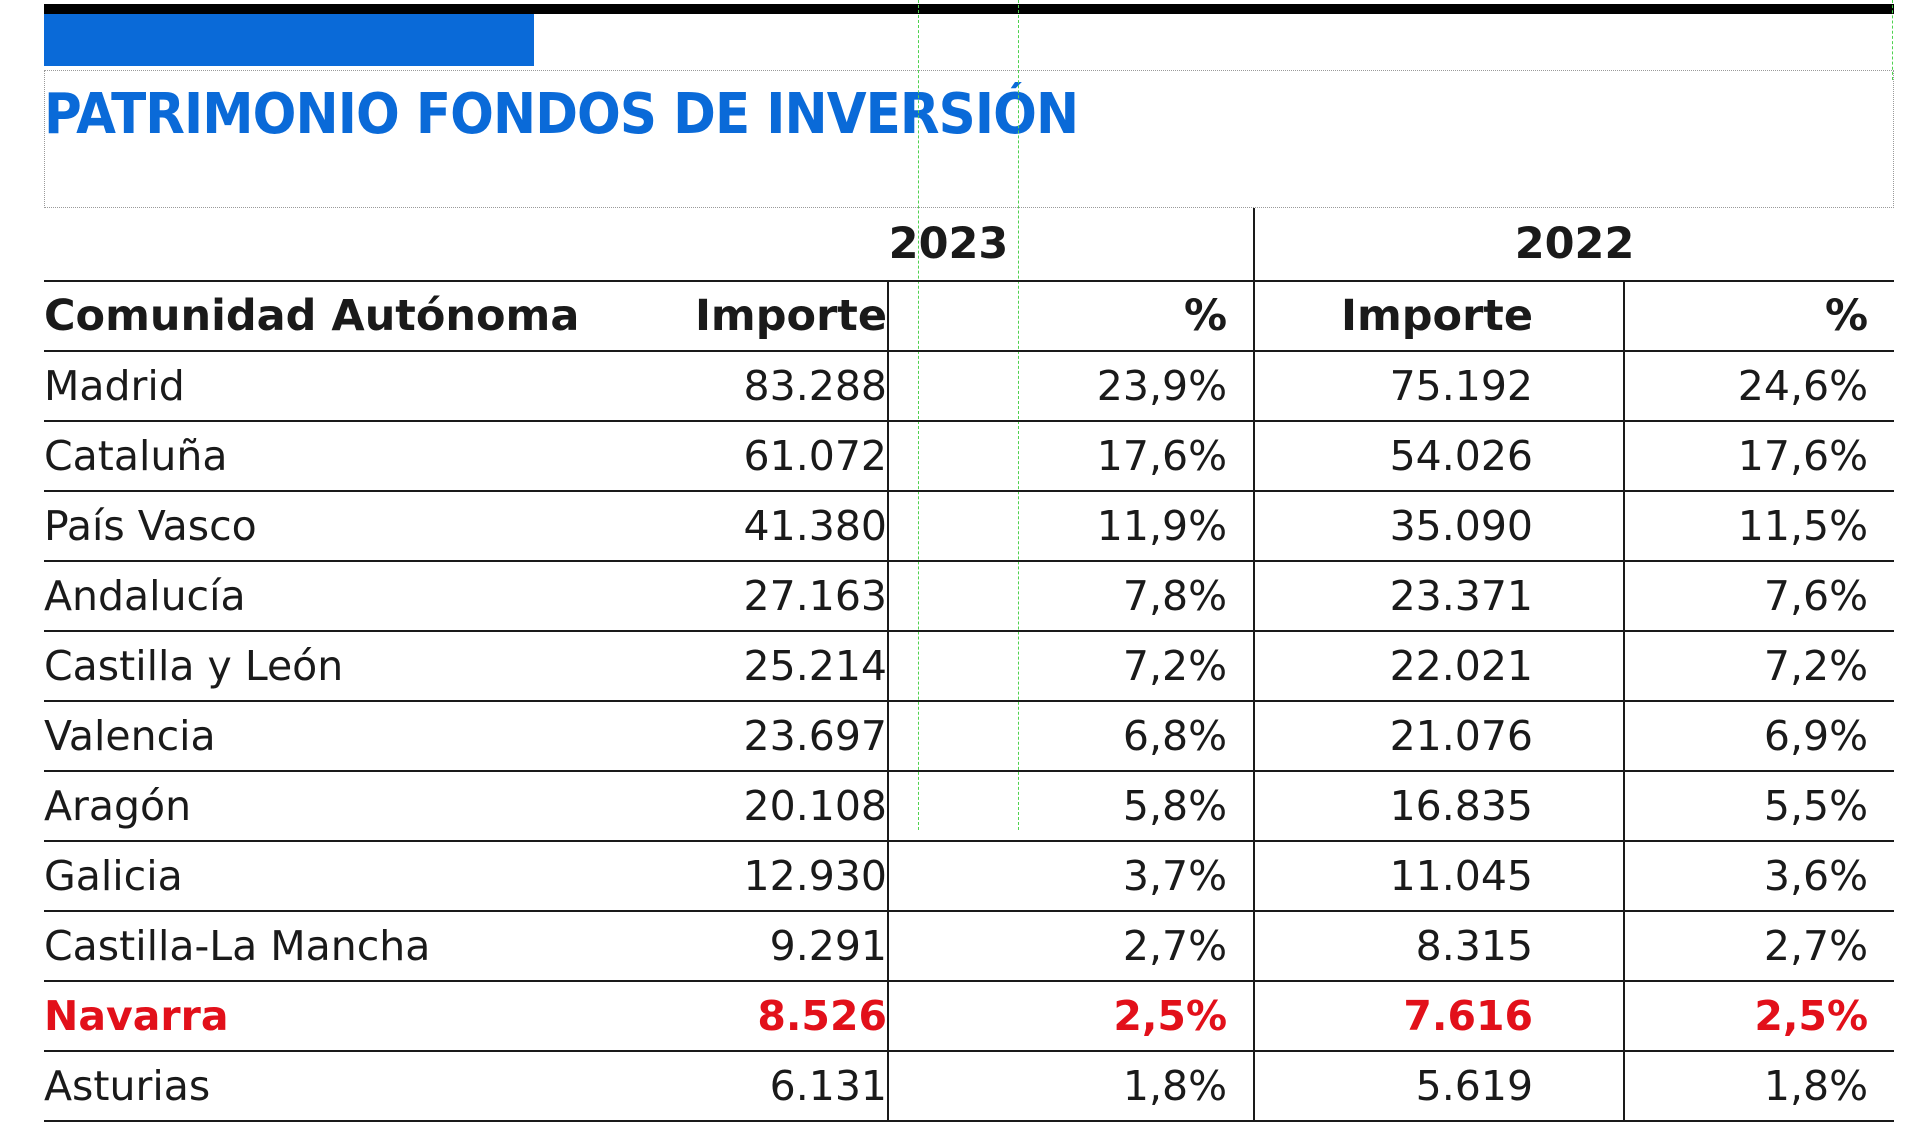 The width and height of the screenshot is (1920, 1122). I want to click on pct-2022-cell: 7,6%, so click(1759, 596).